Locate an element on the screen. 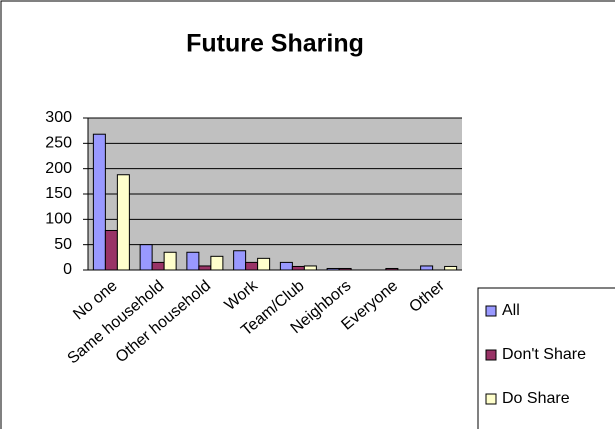 The width and height of the screenshot is (615, 429). legend-label: All is located at coordinates (511, 310).